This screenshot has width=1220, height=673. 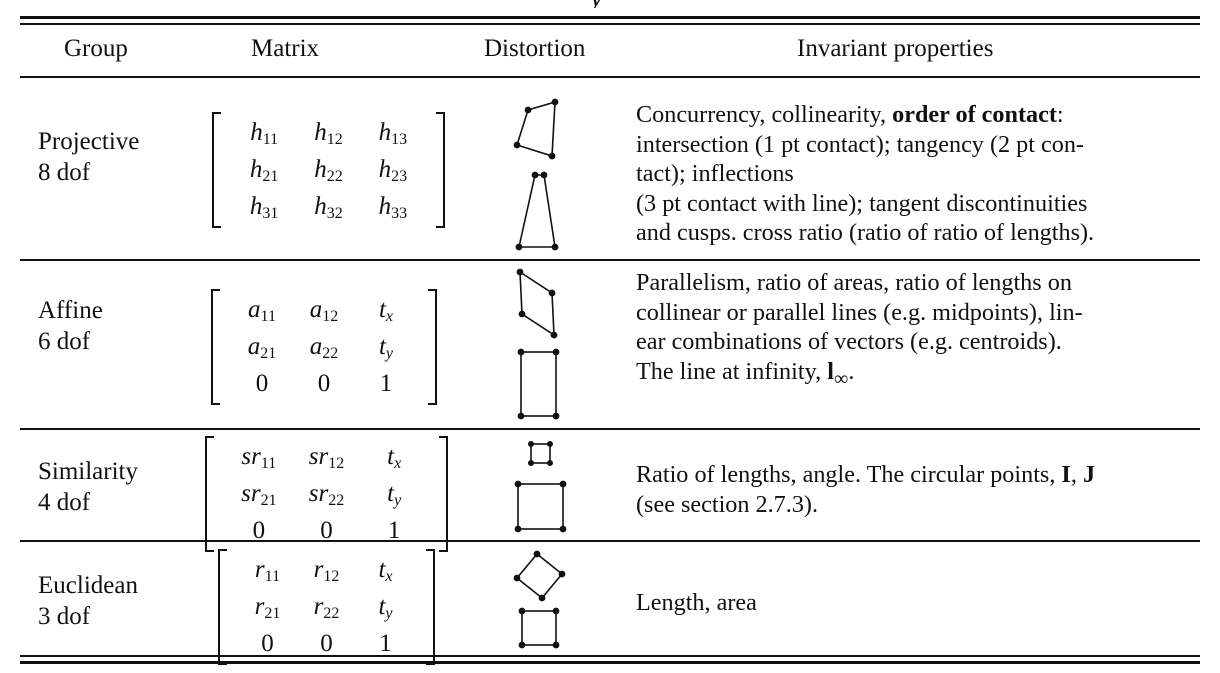 What do you see at coordinates (539, 576) in the screenshot?
I see `rotated-square-icon` at bounding box center [539, 576].